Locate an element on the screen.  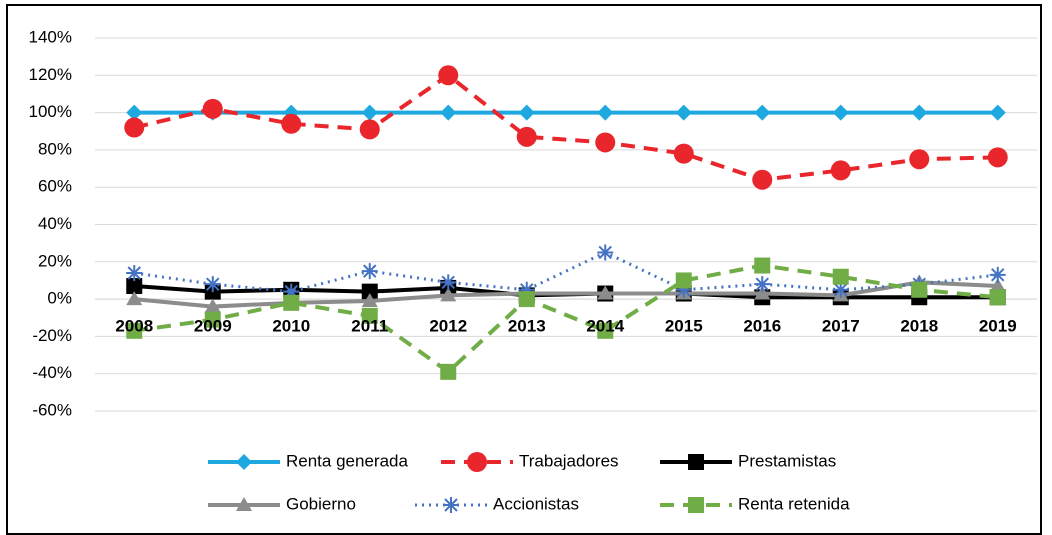
x-tick-label: 2018 is located at coordinates (919, 326).